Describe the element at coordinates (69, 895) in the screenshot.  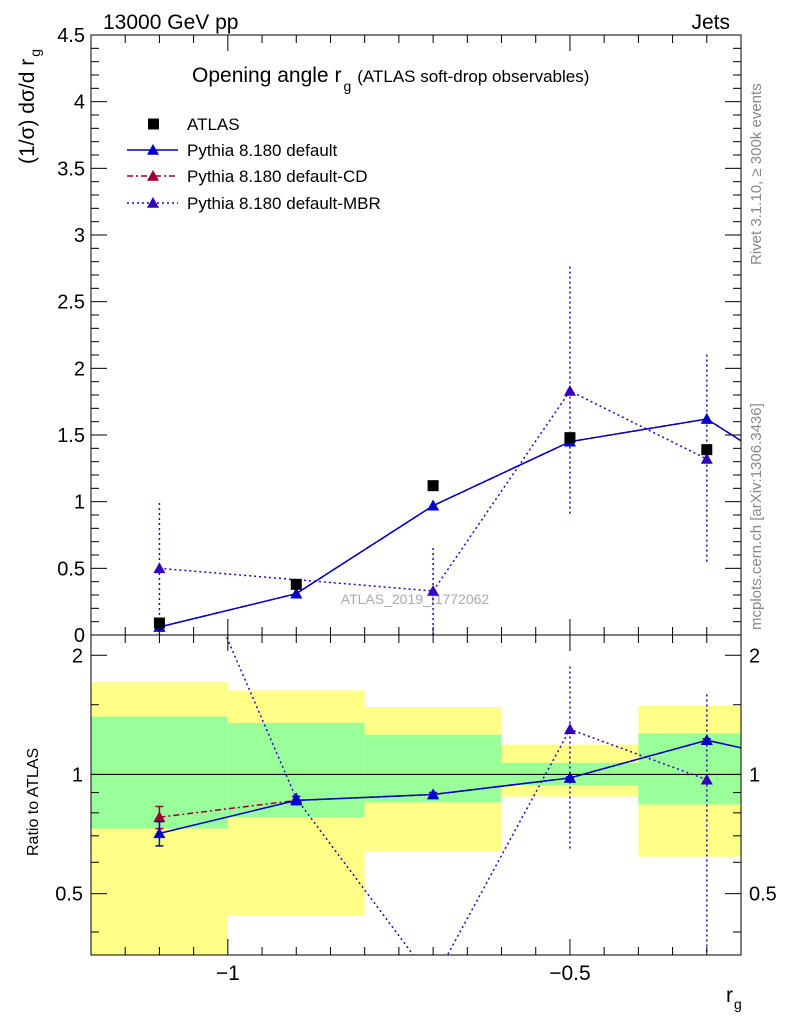
I see `ratio-ytick-label: 0.5` at that location.